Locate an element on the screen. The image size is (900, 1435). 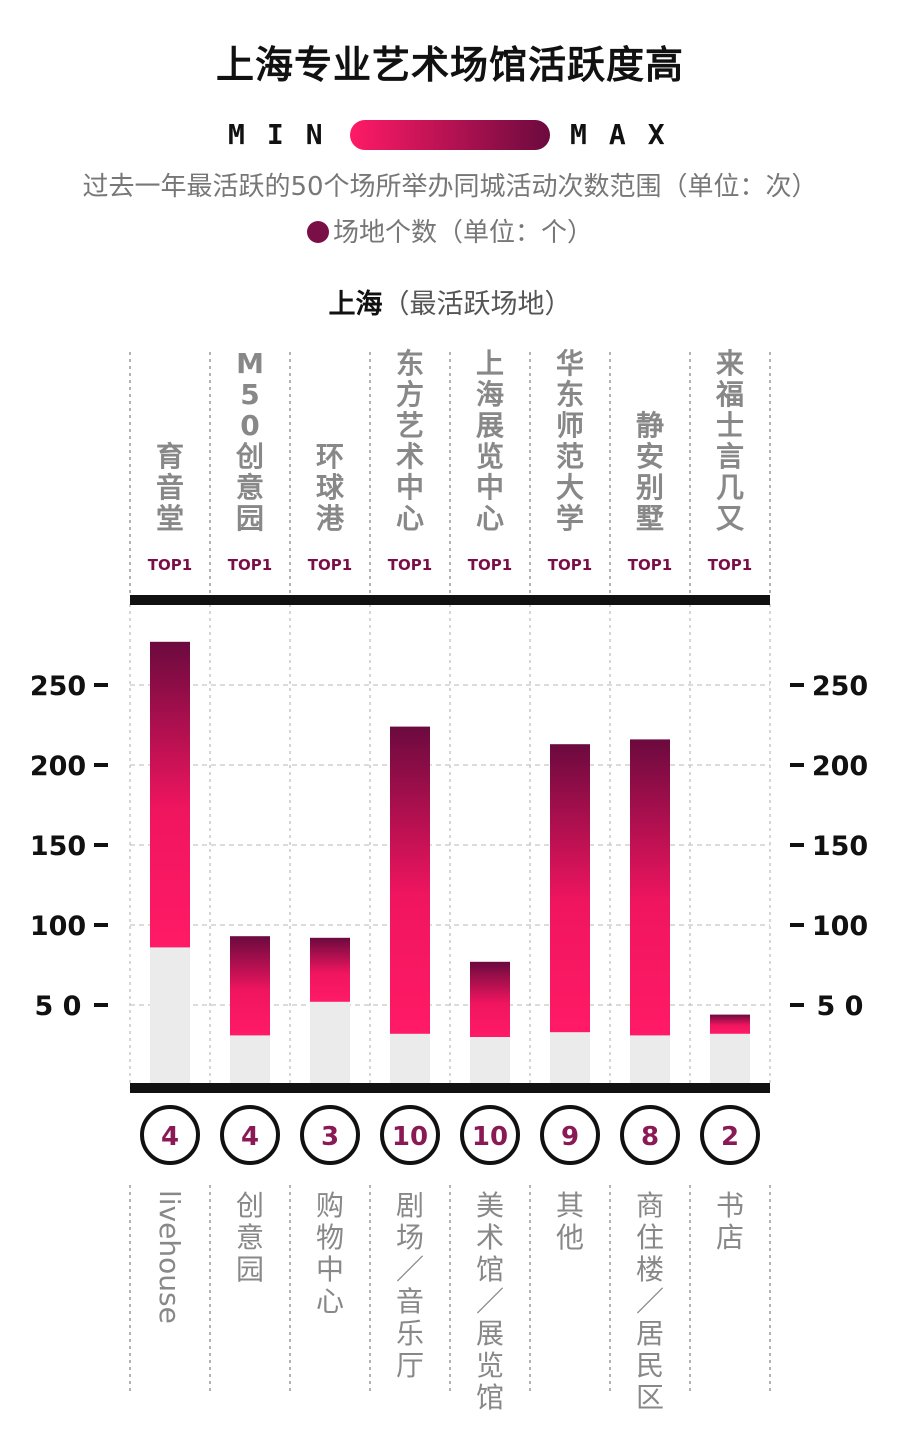
y-tick-label-left: 250 is located at coordinates (58, 686).